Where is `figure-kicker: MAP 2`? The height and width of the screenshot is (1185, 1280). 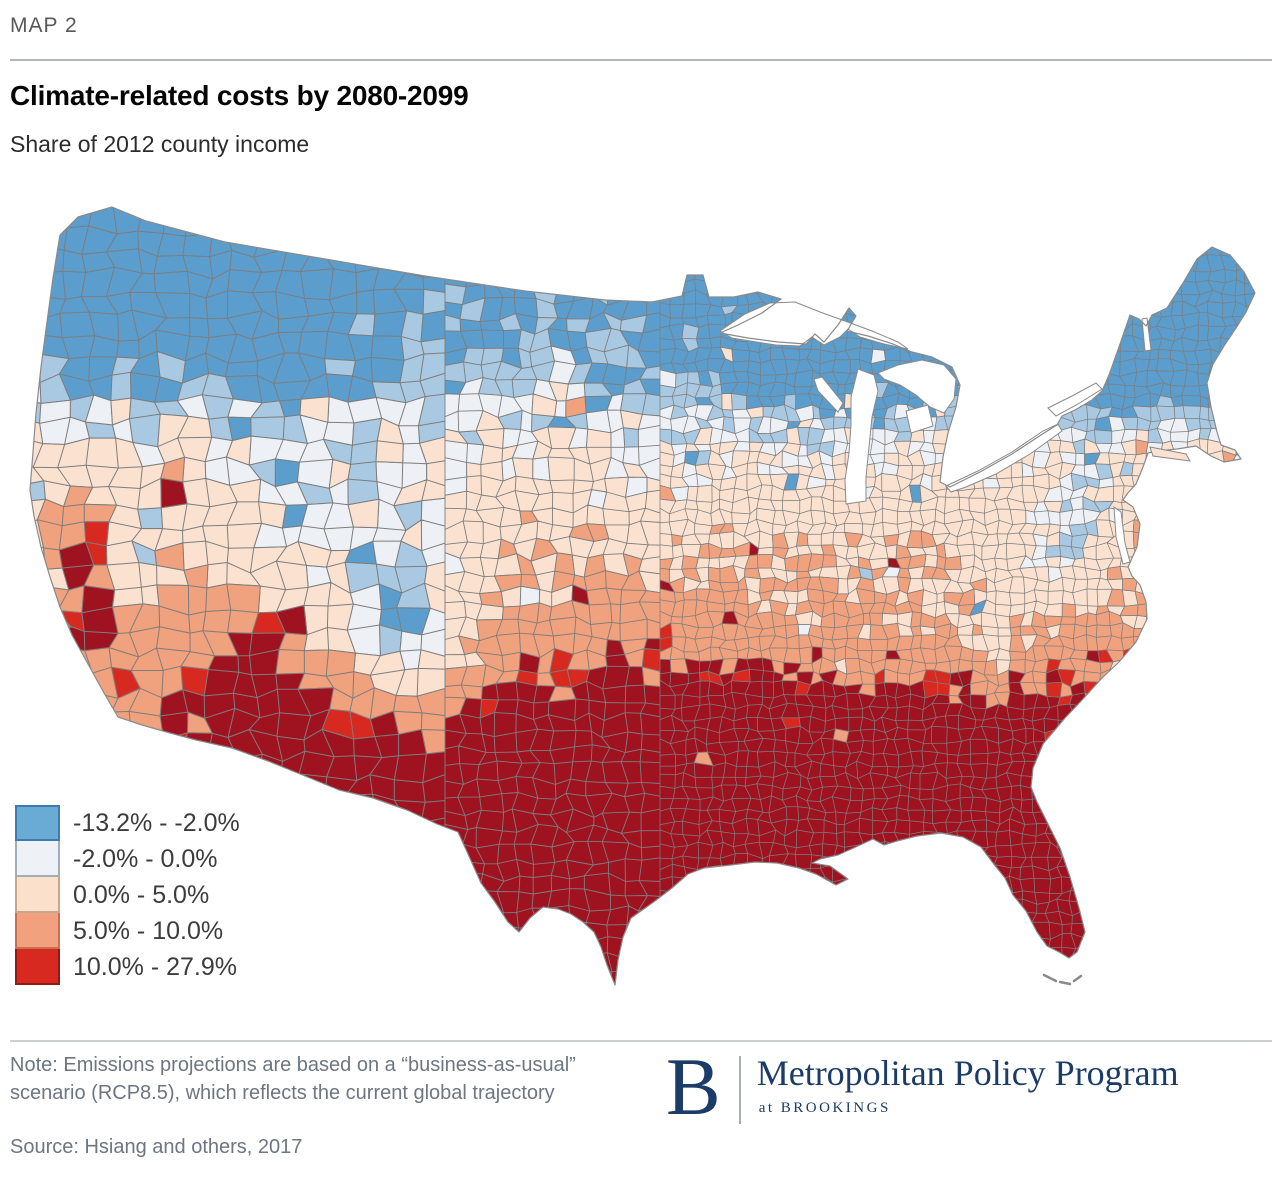
figure-kicker: MAP 2 is located at coordinates (44, 25).